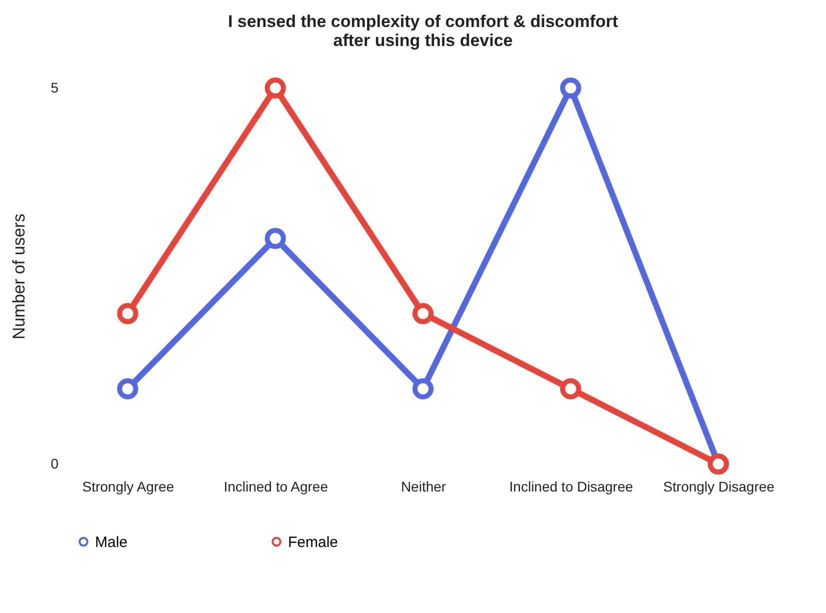  What do you see at coordinates (19, 277) in the screenshot?
I see `y-axis-title: Number of users` at bounding box center [19, 277].